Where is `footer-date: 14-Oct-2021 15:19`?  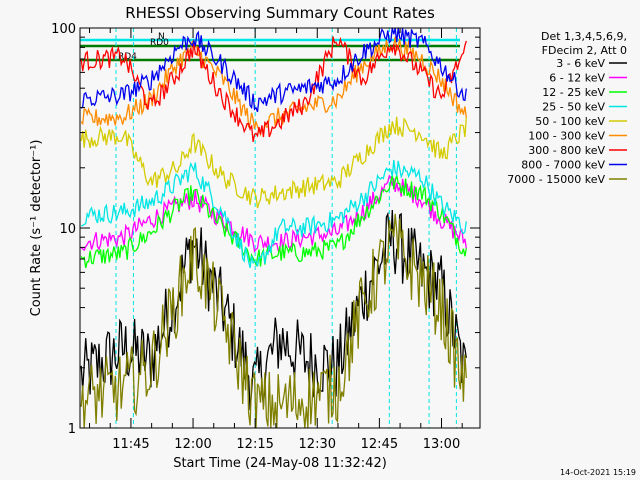 footer-date: 14-Oct-2021 15:19 is located at coordinates (598, 472).